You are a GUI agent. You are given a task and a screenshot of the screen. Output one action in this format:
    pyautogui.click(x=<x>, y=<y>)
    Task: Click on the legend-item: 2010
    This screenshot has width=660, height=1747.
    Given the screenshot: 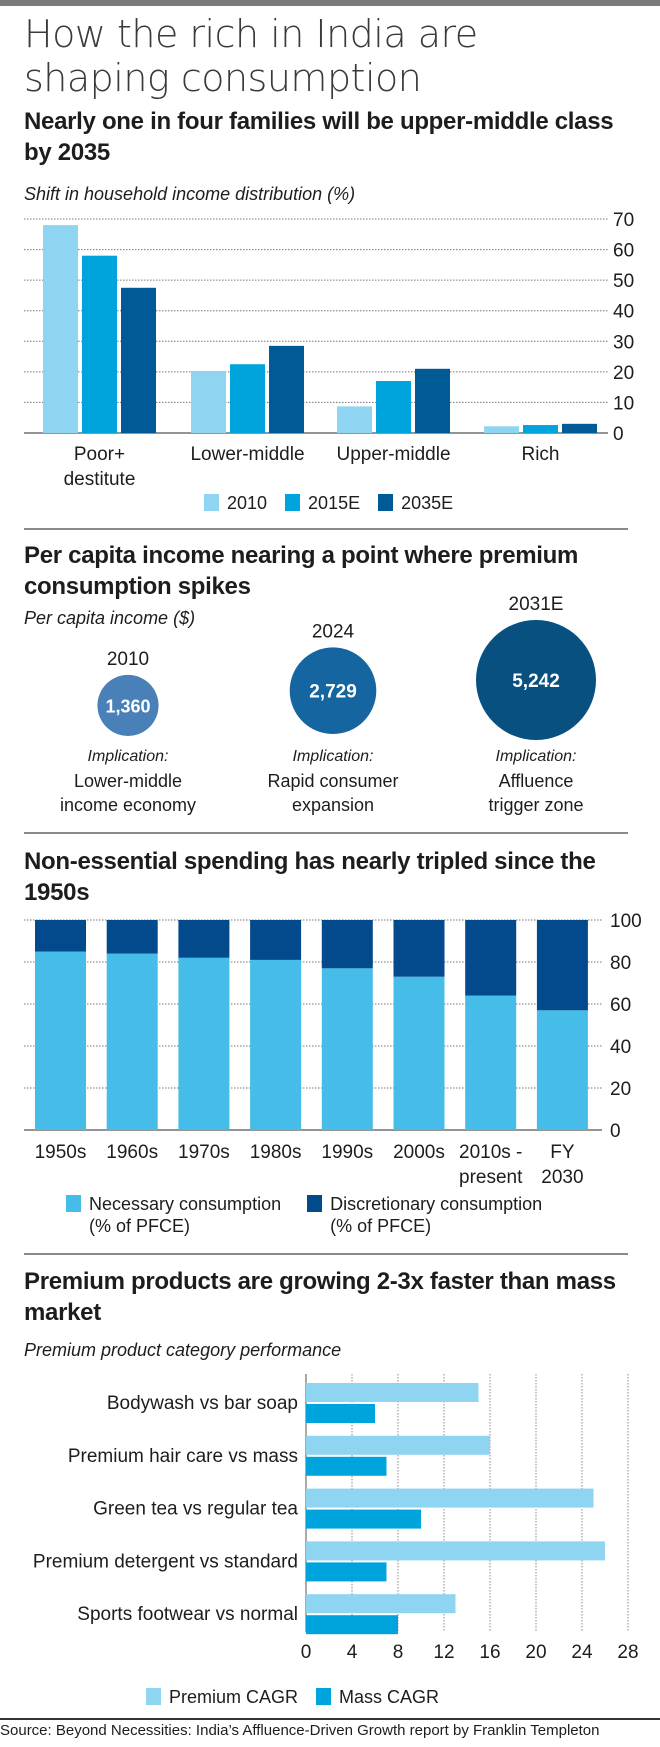 What is the action you would take?
    pyautogui.click(x=235, y=503)
    